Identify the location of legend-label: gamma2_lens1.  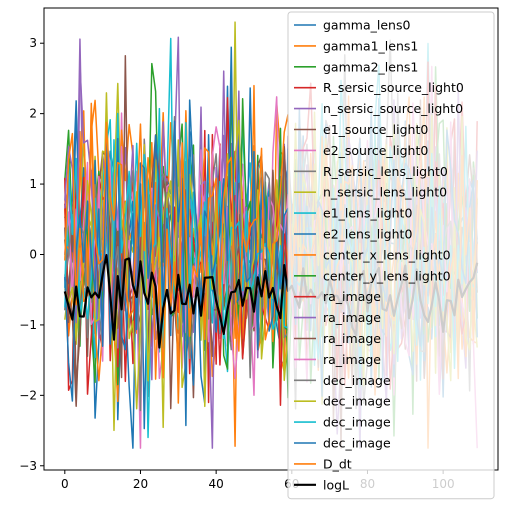
(370, 66).